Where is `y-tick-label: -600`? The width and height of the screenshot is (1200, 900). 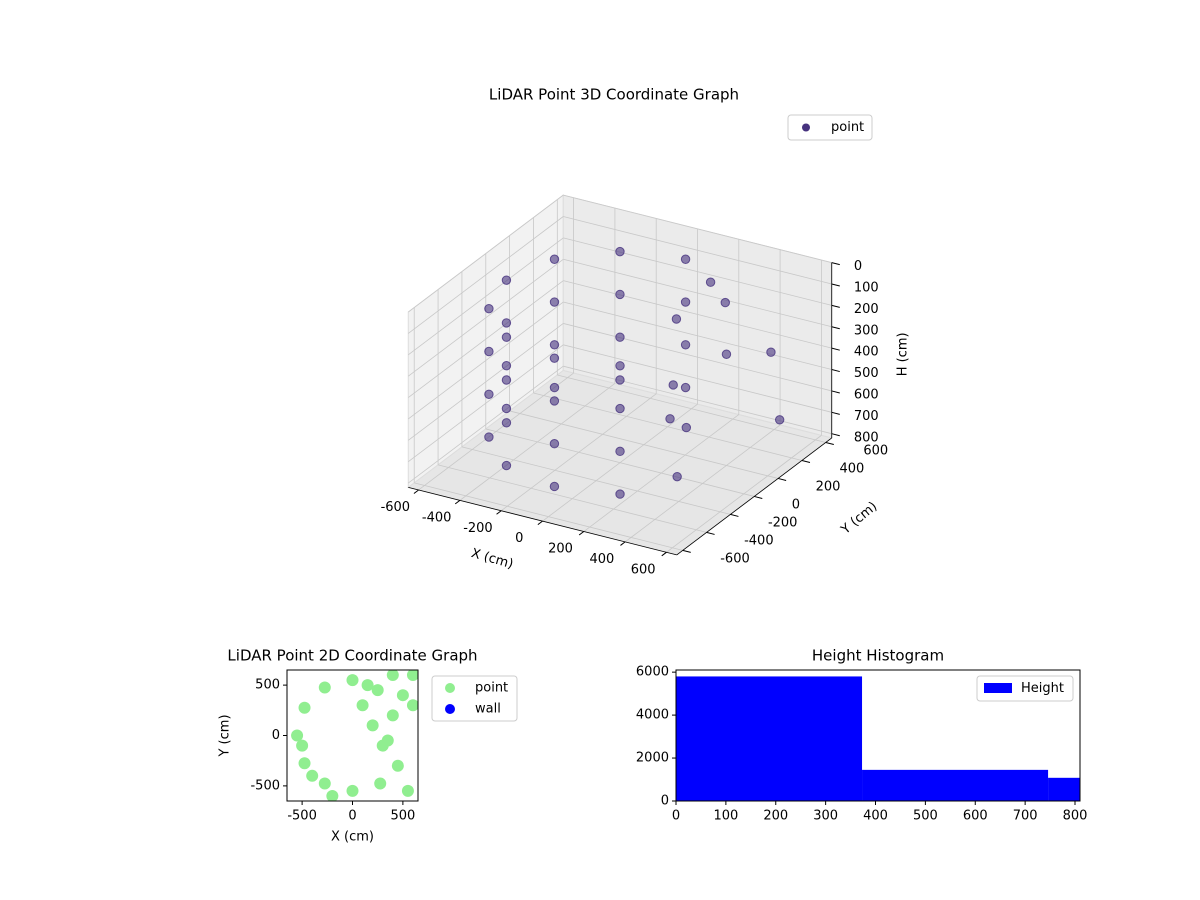 y-tick-label: -600 is located at coordinates (735, 558).